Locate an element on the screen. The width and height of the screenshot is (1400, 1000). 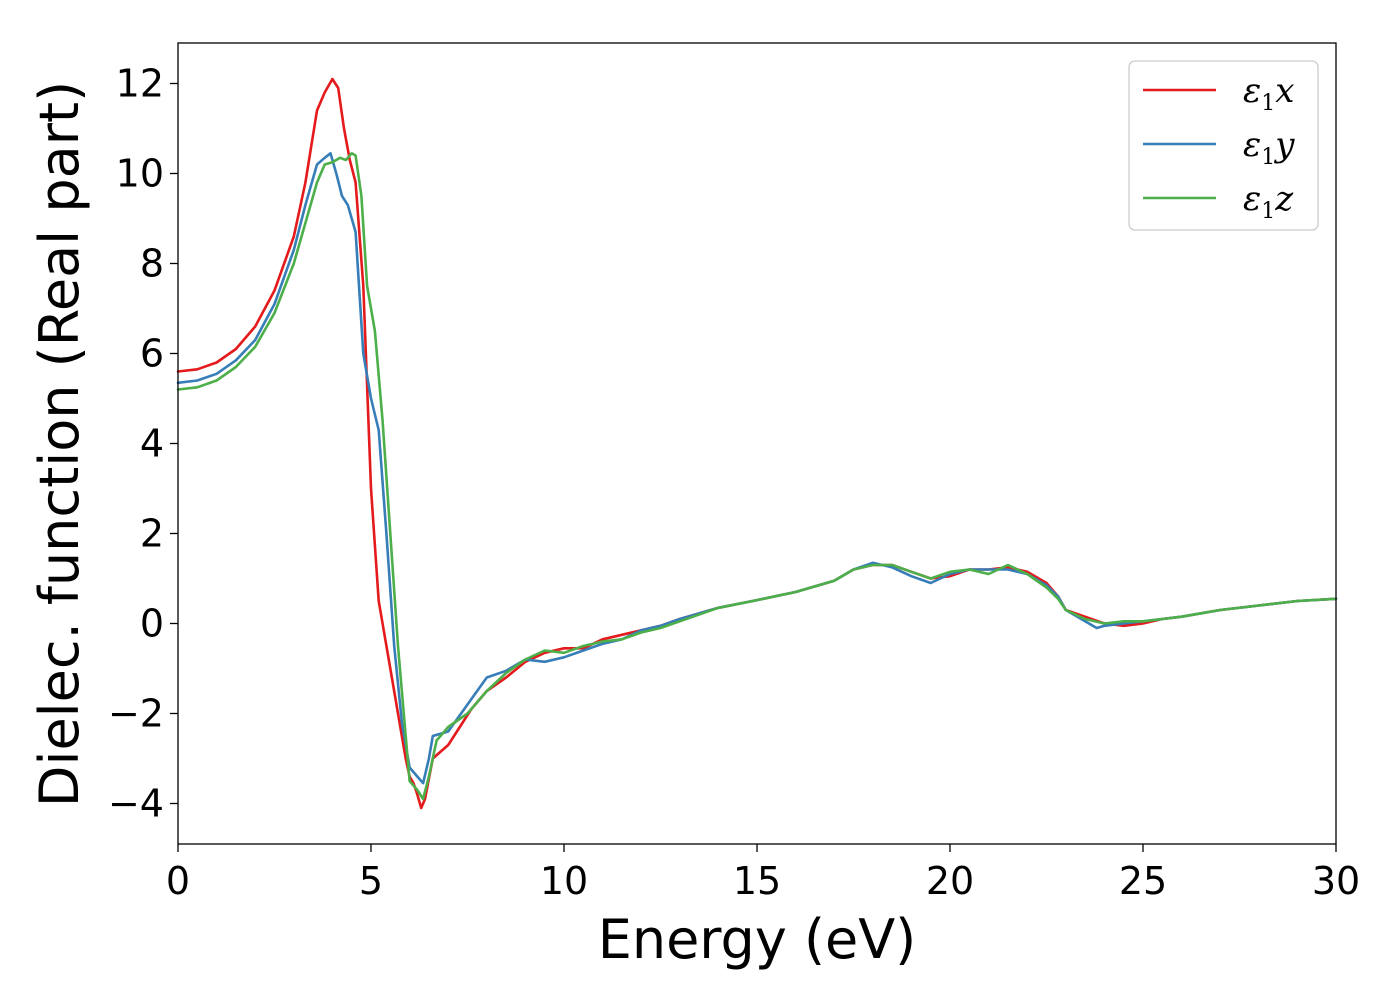
y-tick-label: 12 is located at coordinates (140, 84).